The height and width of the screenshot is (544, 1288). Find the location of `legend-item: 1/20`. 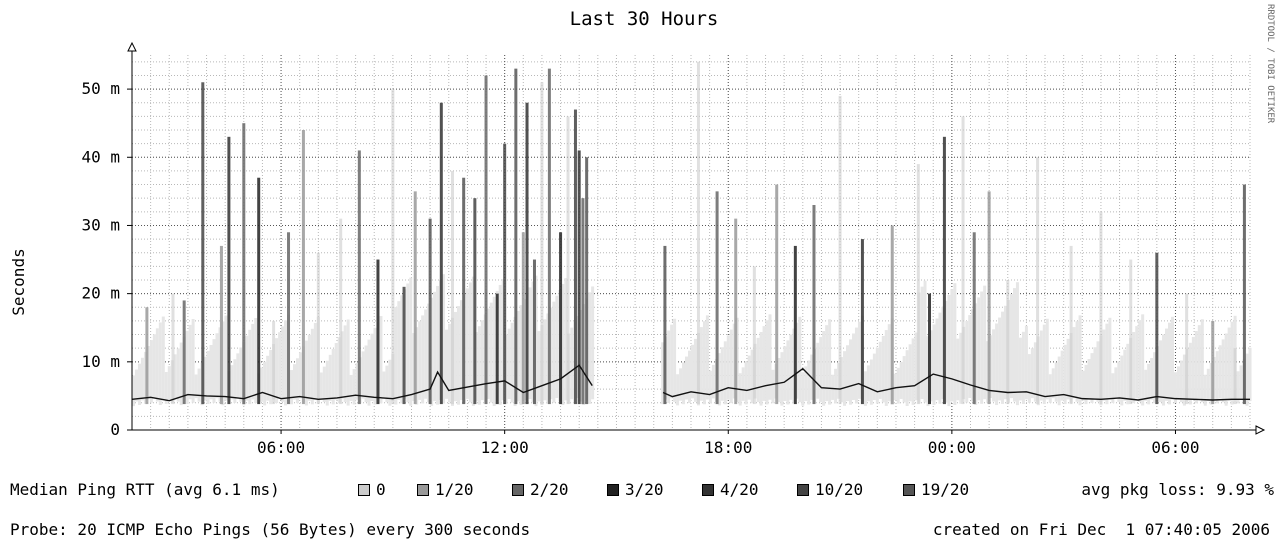

legend-item: 1/20 is located at coordinates (445, 489).